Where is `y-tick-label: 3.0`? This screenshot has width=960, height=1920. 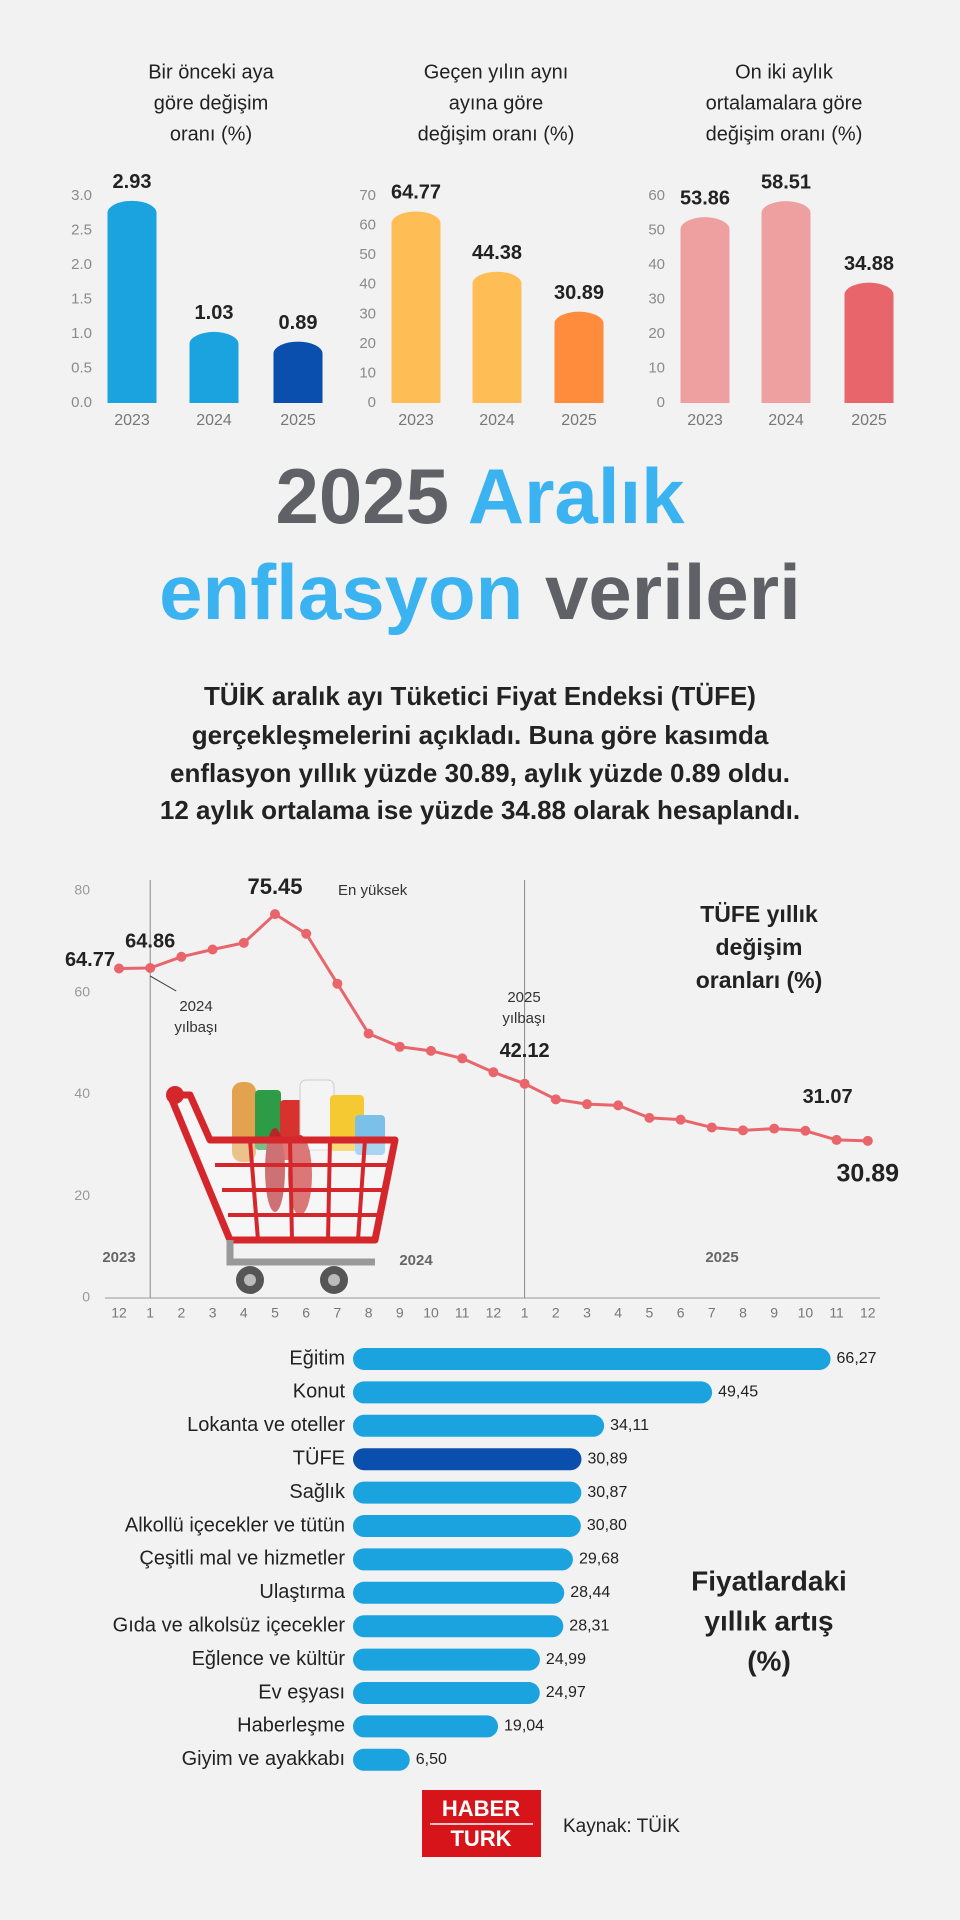 y-tick-label: 3.0 is located at coordinates (81, 195).